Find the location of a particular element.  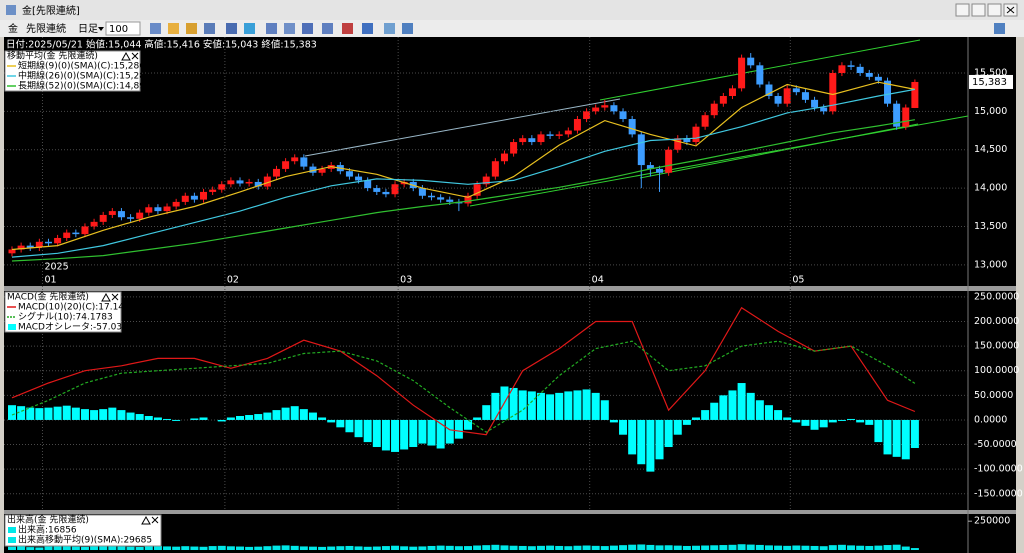

series-line is located at coordinates (463, 386).